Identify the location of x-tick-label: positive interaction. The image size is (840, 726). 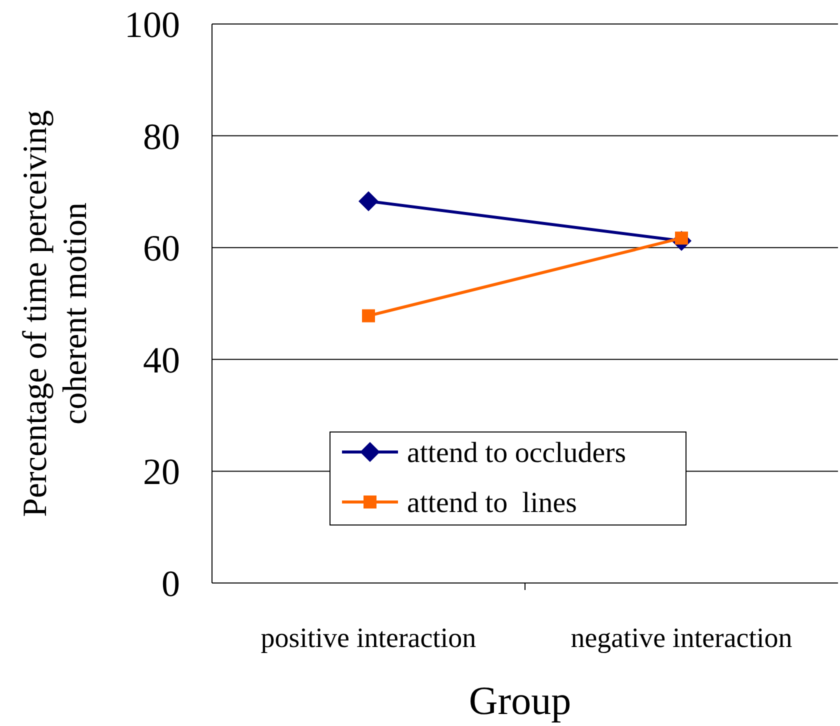
(368, 638).